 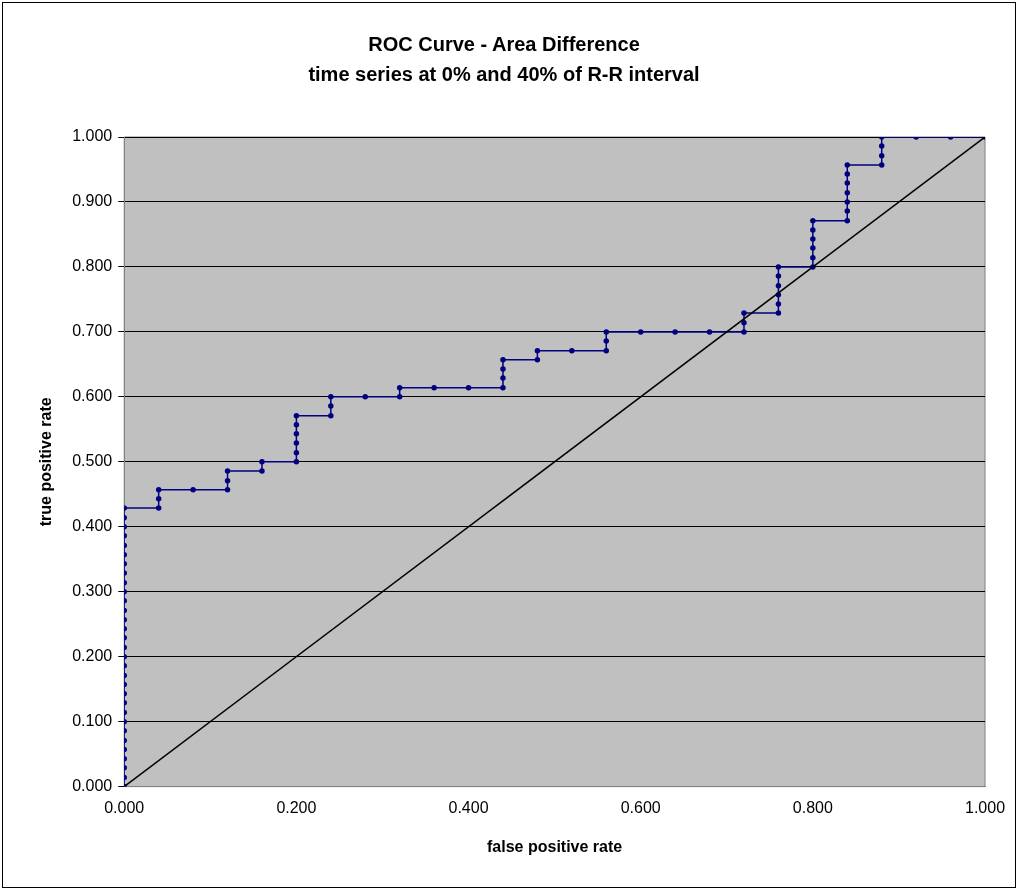 What do you see at coordinates (92, 461) in the screenshot?
I see `y-tick-label: 0.500` at bounding box center [92, 461].